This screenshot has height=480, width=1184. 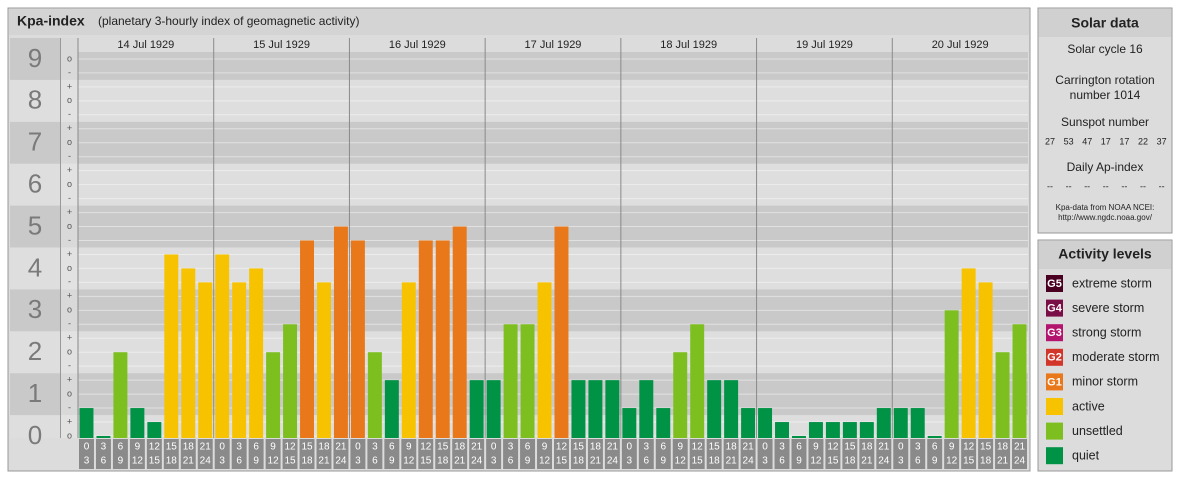 What do you see at coordinates (35, 393) in the screenshot?
I see `y-tick-label: 1` at bounding box center [35, 393].